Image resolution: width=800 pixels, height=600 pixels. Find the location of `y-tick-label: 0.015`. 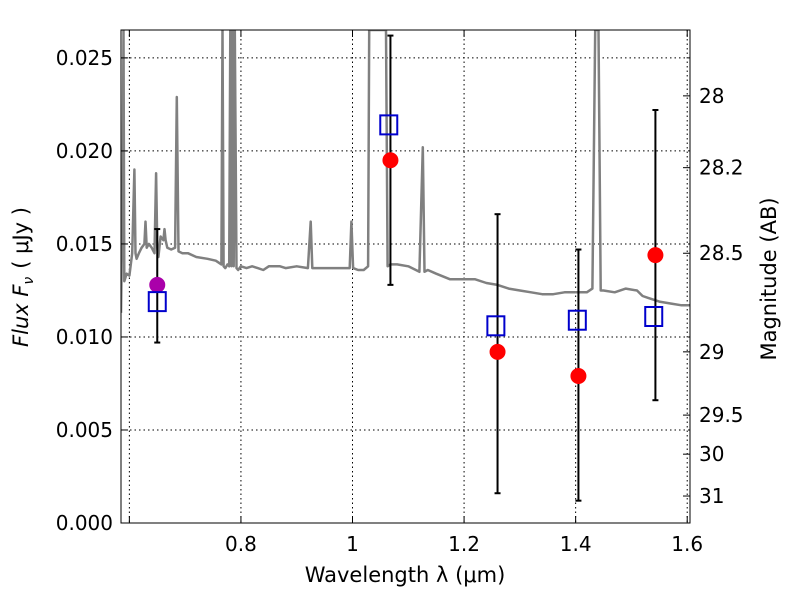

y-tick-label: 0.015 is located at coordinates (84, 244).